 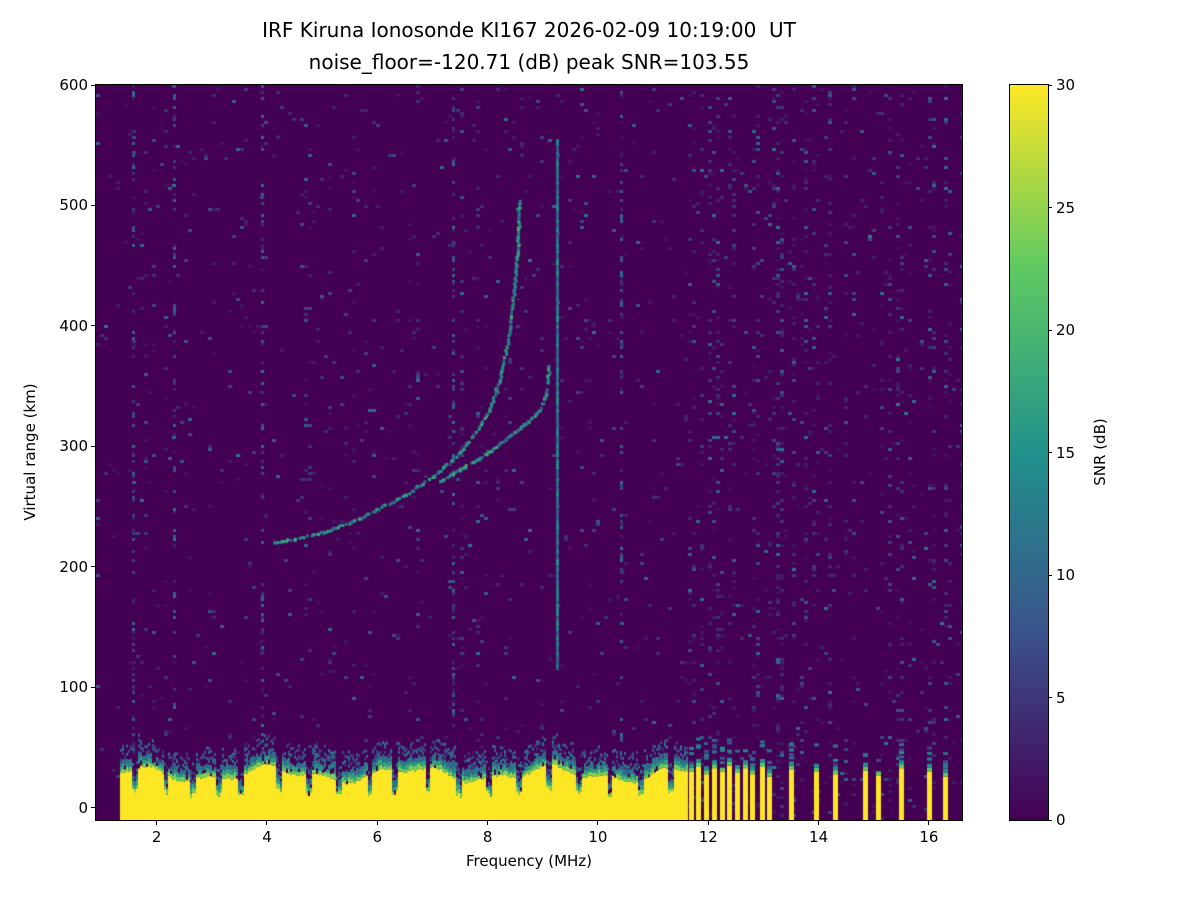 I want to click on y-tick-label: 200, so click(x=73, y=566).